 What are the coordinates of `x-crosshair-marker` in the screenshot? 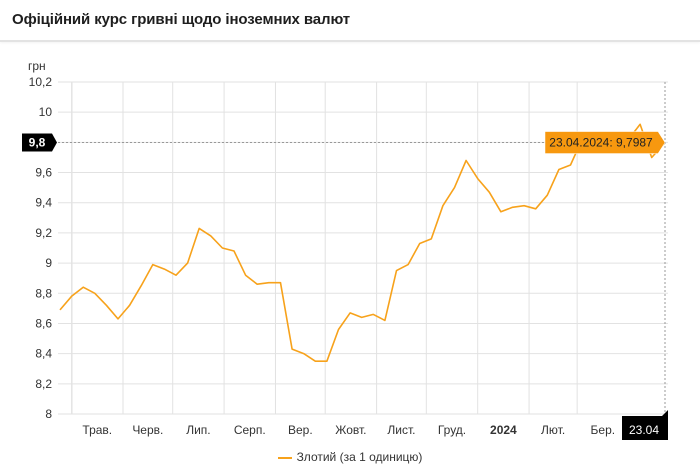 It's located at (645, 425).